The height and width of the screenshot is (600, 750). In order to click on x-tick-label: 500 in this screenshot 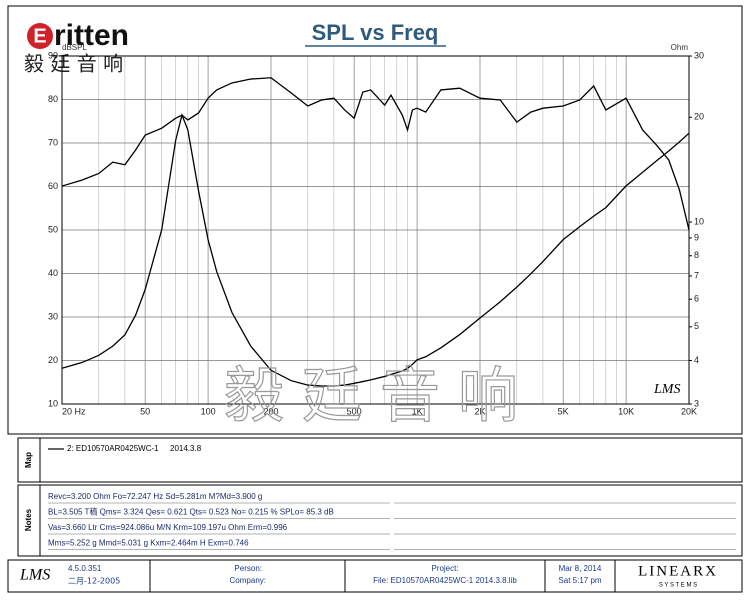, I will do `click(354, 411)`.